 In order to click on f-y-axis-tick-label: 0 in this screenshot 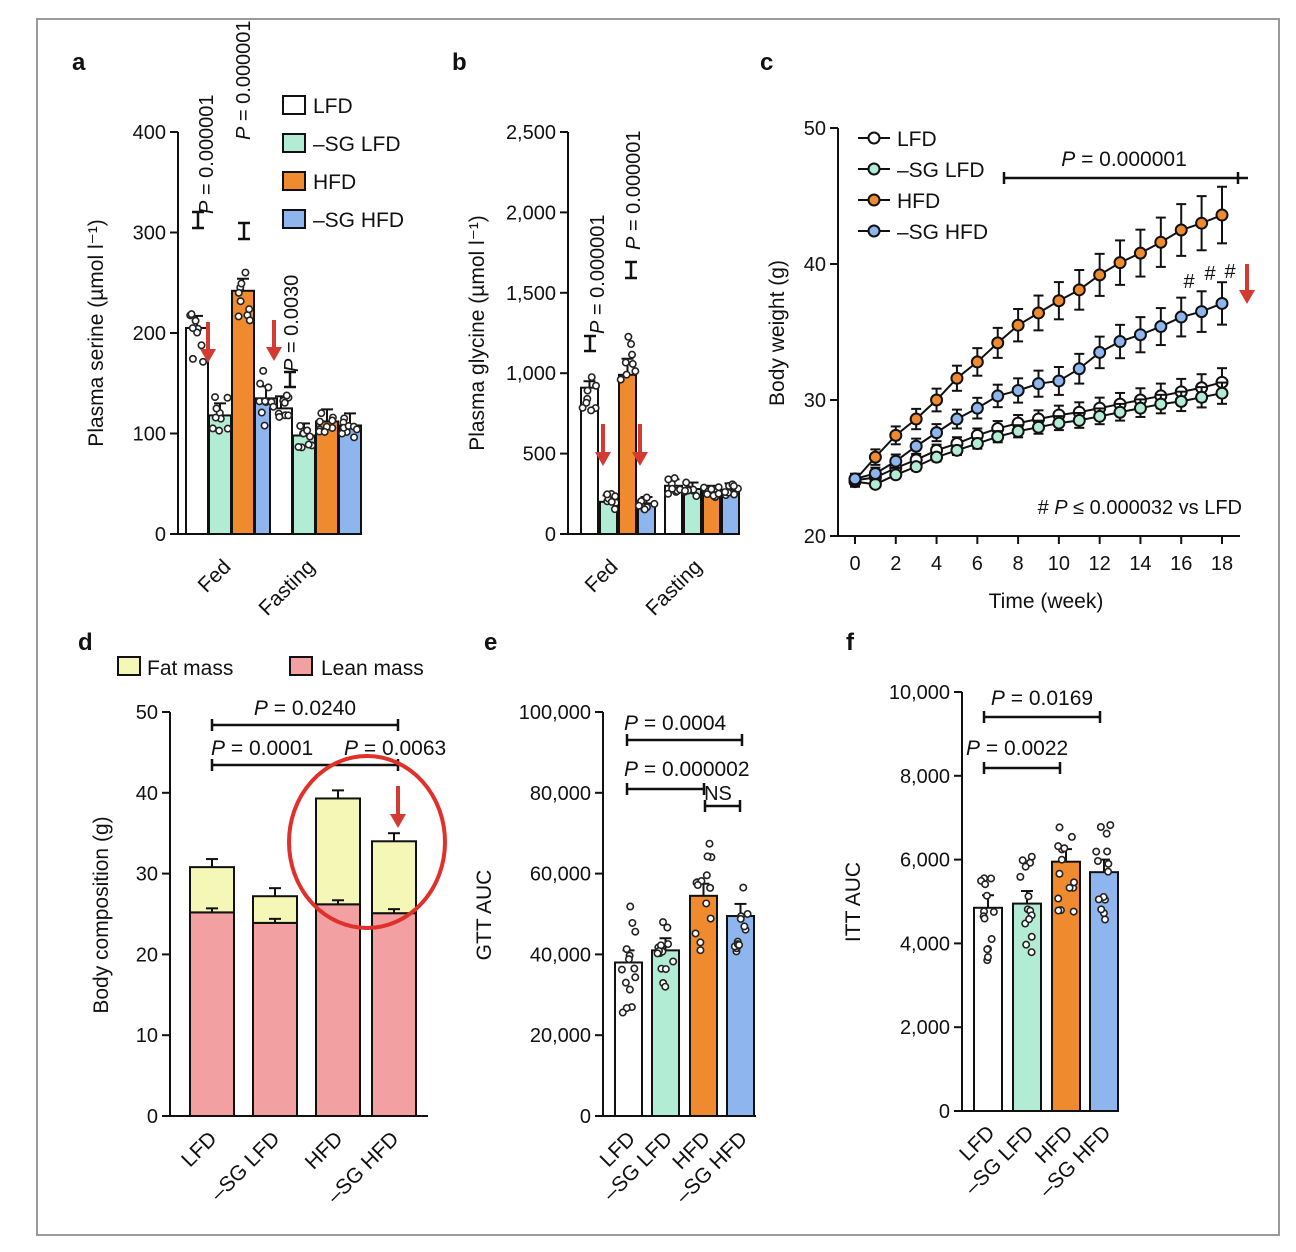, I will do `click(944, 1112)`.